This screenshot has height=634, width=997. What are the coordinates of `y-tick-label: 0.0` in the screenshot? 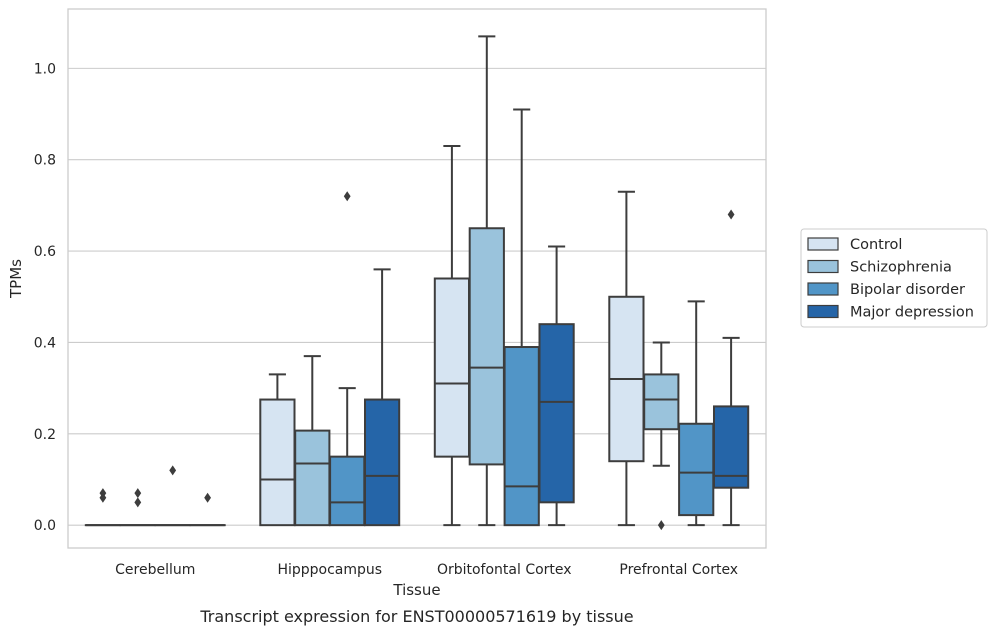 It's located at (45, 526).